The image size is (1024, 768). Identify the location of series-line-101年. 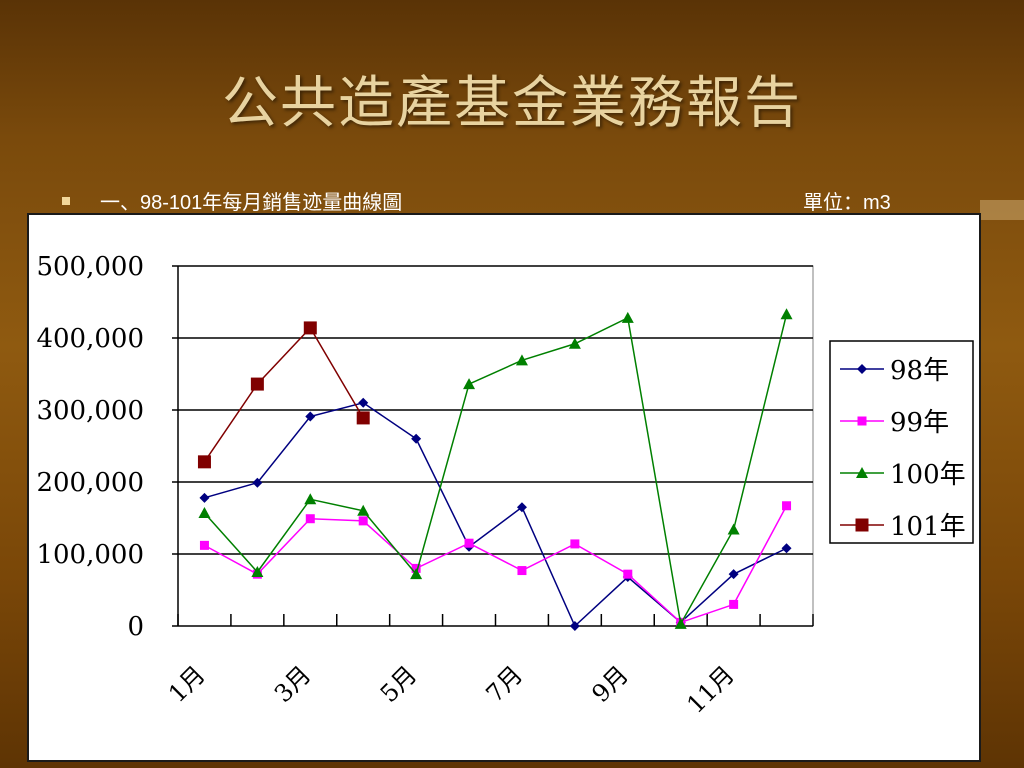
(283, 394).